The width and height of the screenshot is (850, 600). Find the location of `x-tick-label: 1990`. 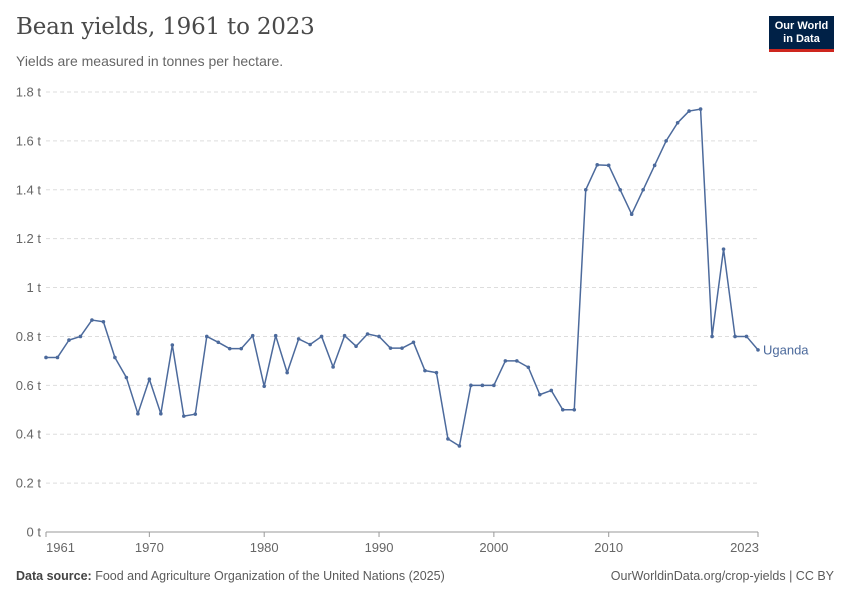

x-tick-label: 1990 is located at coordinates (379, 547).